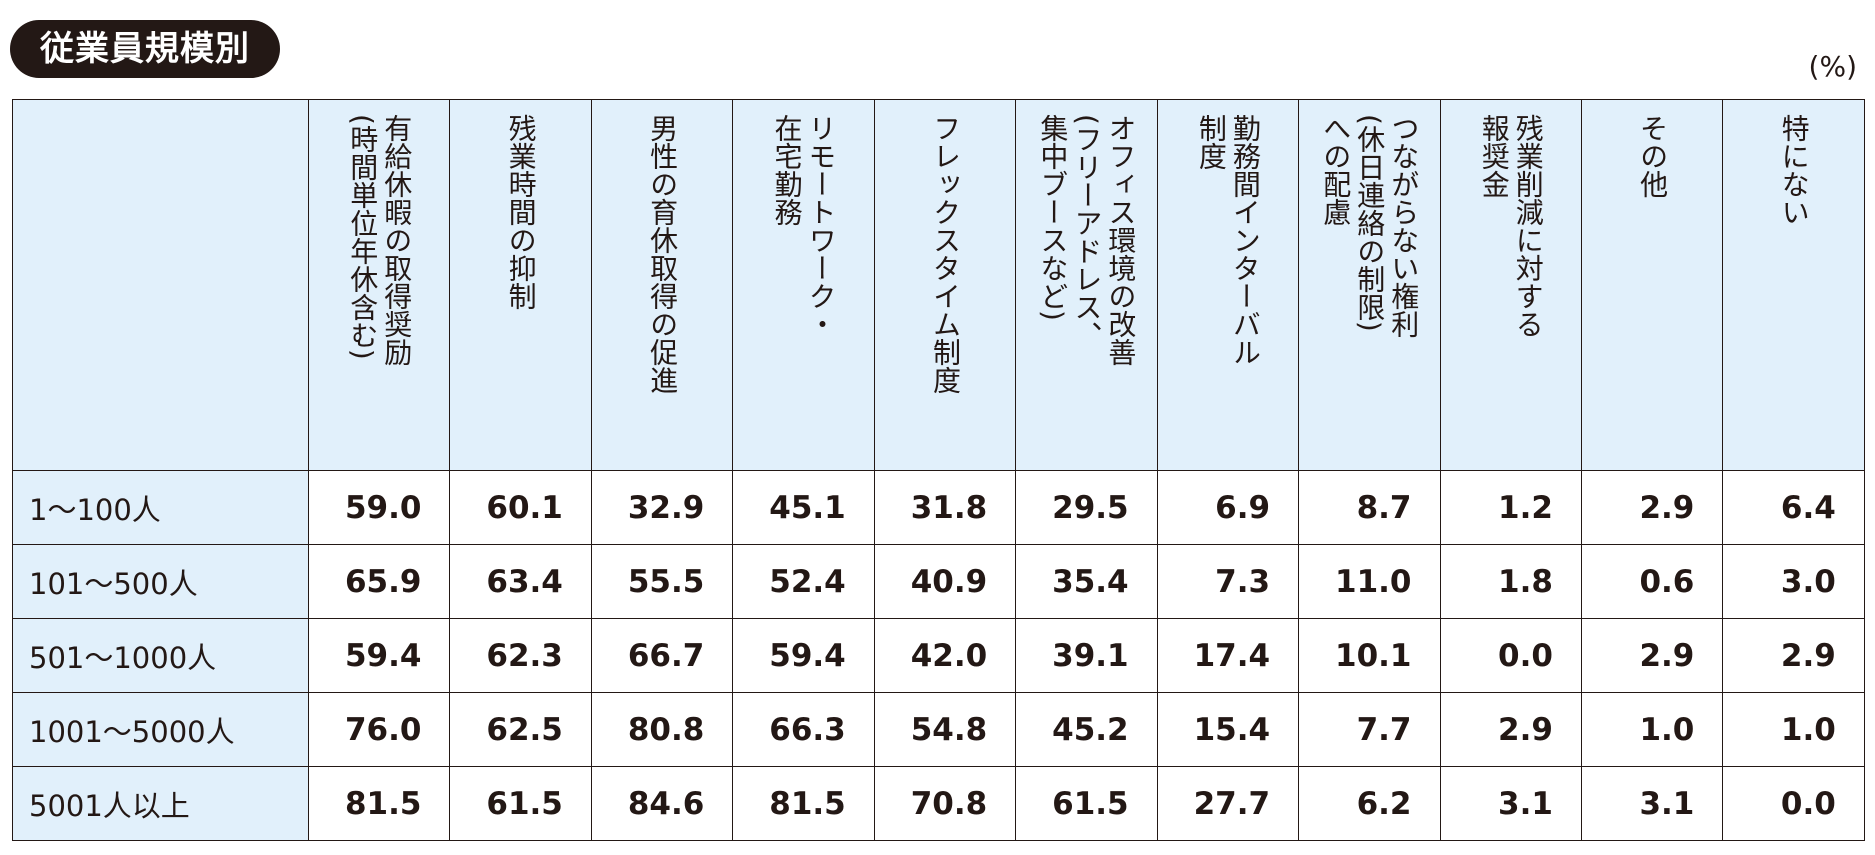 This screenshot has width=1875, height=855. Describe the element at coordinates (1086, 581) in the screenshot. I see `value-cell: 35.4` at that location.